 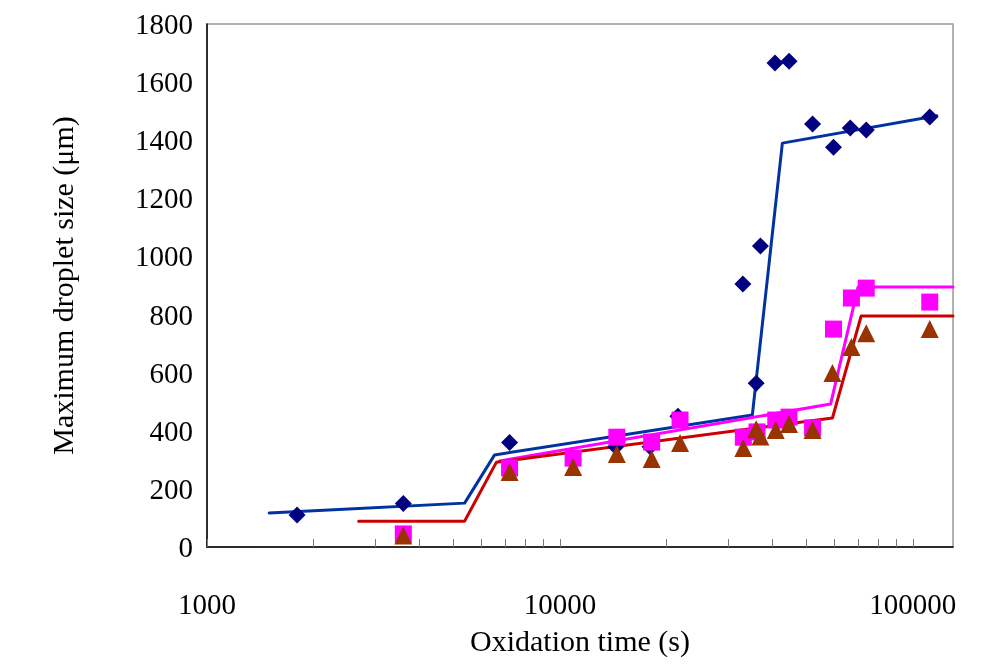 What do you see at coordinates (164, 82) in the screenshot?
I see `y-tick-label: 1600` at bounding box center [164, 82].